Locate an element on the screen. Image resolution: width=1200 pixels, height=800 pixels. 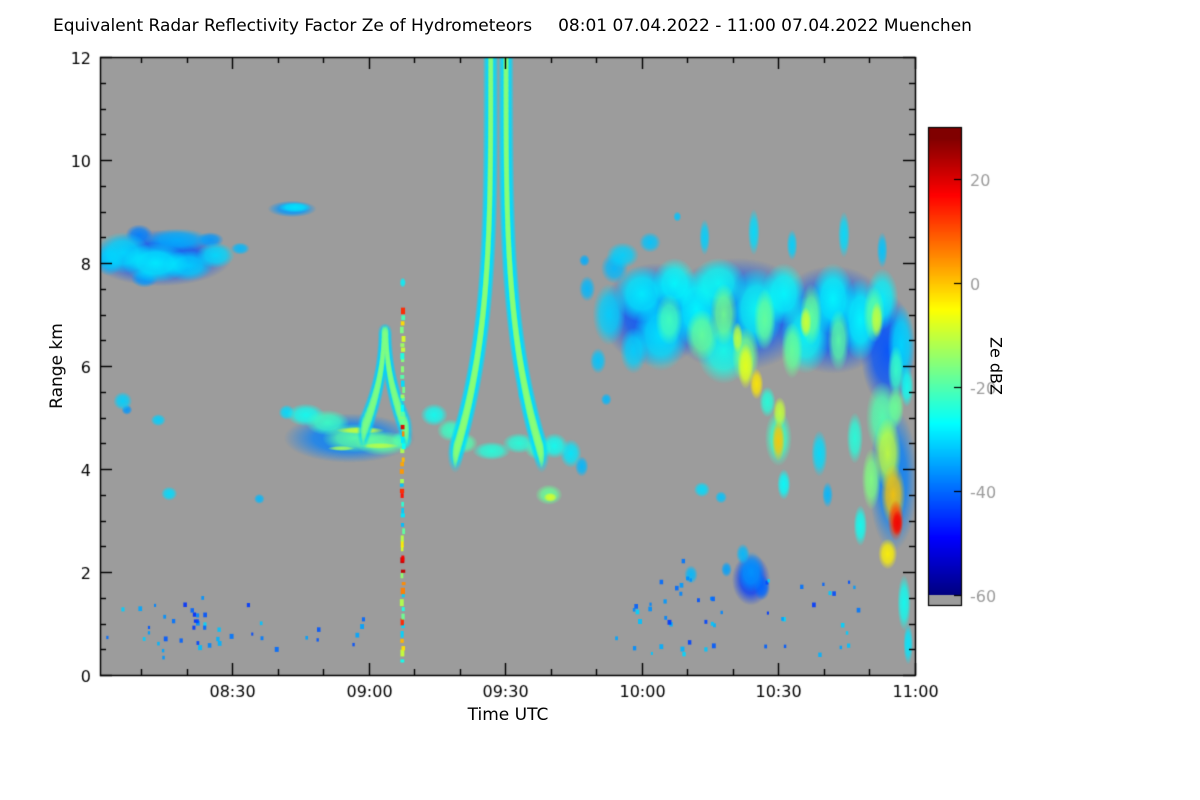
colorbar-title: Ze dBZ is located at coordinates (996, 366).